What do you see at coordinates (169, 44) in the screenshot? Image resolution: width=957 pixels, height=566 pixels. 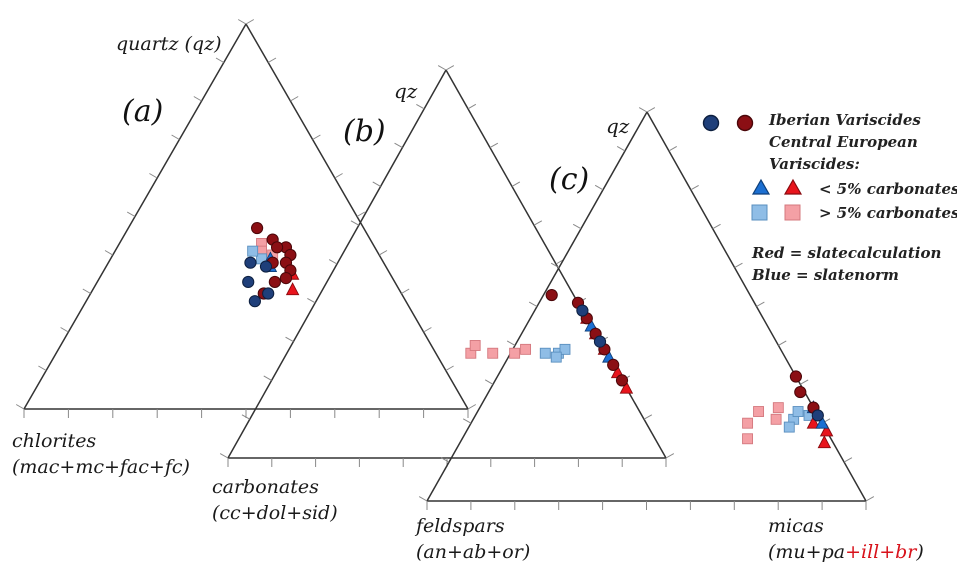 I see `apex-label-quartz: quartz (qz)` at bounding box center [169, 44].